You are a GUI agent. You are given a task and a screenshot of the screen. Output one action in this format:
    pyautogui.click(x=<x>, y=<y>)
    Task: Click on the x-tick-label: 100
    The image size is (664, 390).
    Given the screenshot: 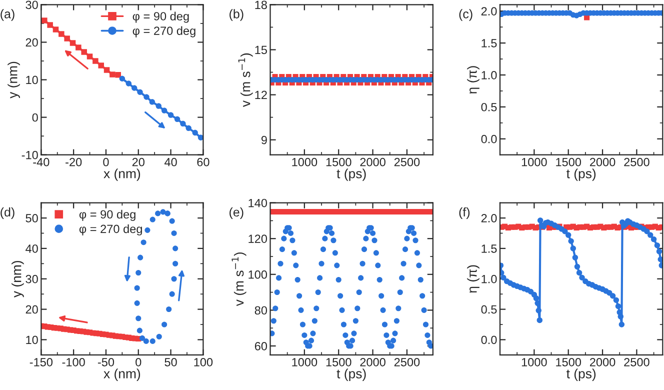 What is the action you would take?
    pyautogui.click(x=203, y=362)
    